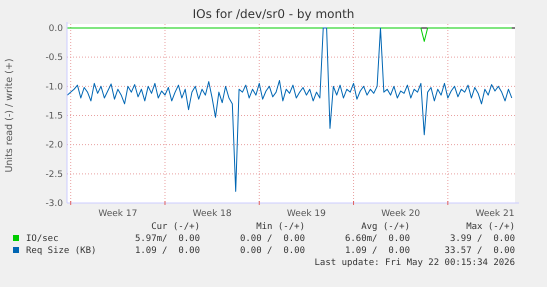 Image resolution: width=547 pixels, height=287 pixels. I want to click on text: Max (-/+), so click(490, 227).